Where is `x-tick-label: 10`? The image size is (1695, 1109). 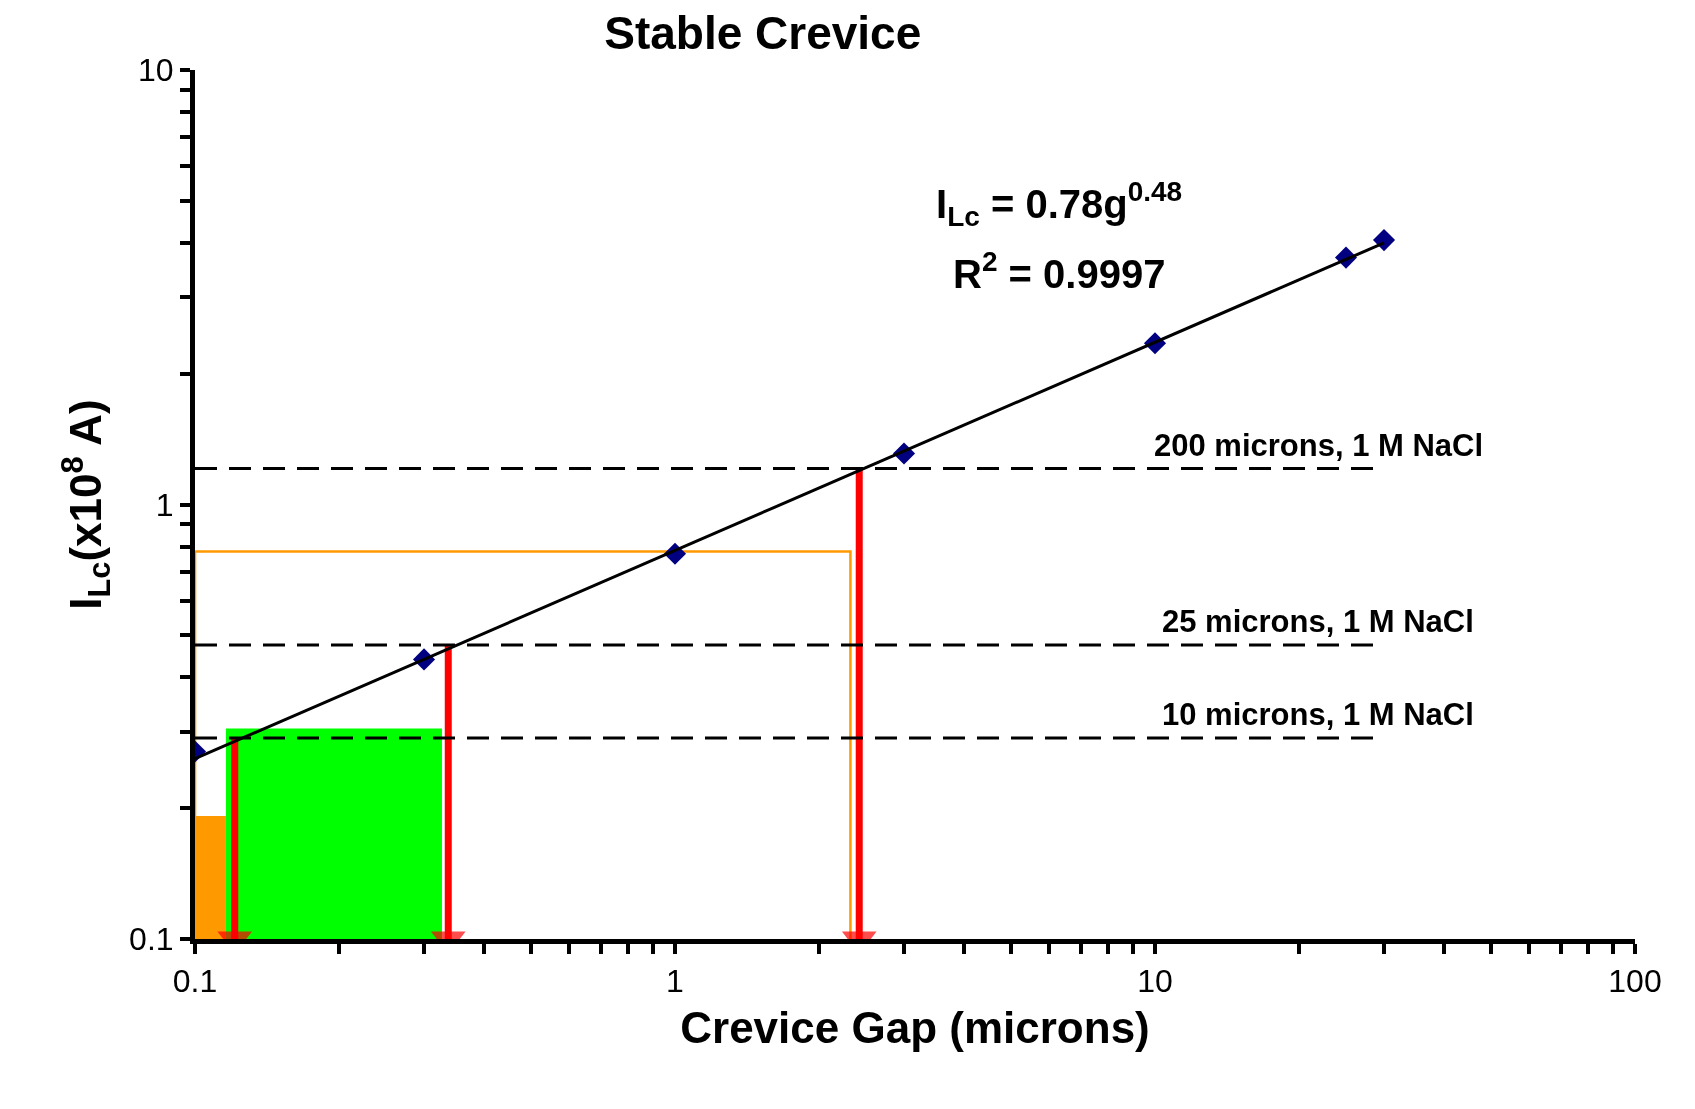 x-tick-label: 10 is located at coordinates (1155, 981).